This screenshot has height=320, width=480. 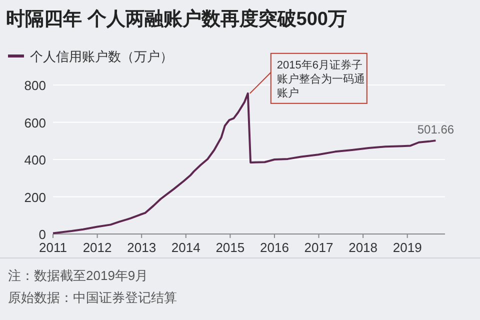 What do you see at coordinates (141, 247) in the screenshot?
I see `x-tick-label: 2013` at bounding box center [141, 247].